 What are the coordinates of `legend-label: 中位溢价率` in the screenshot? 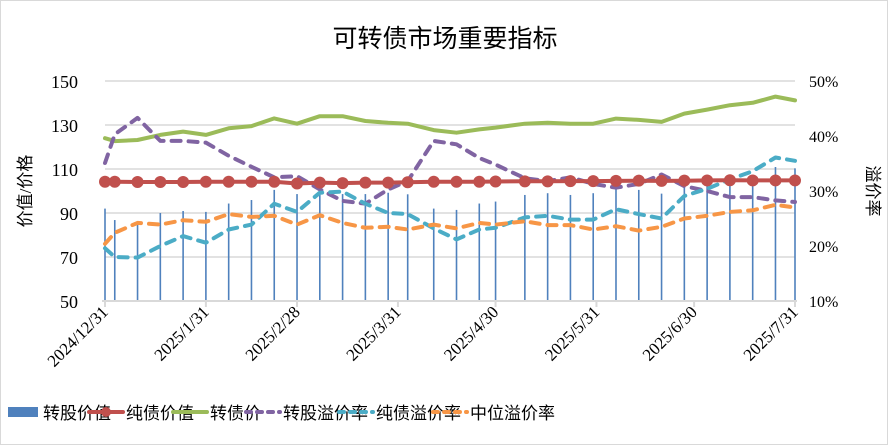 It's located at (512, 413).